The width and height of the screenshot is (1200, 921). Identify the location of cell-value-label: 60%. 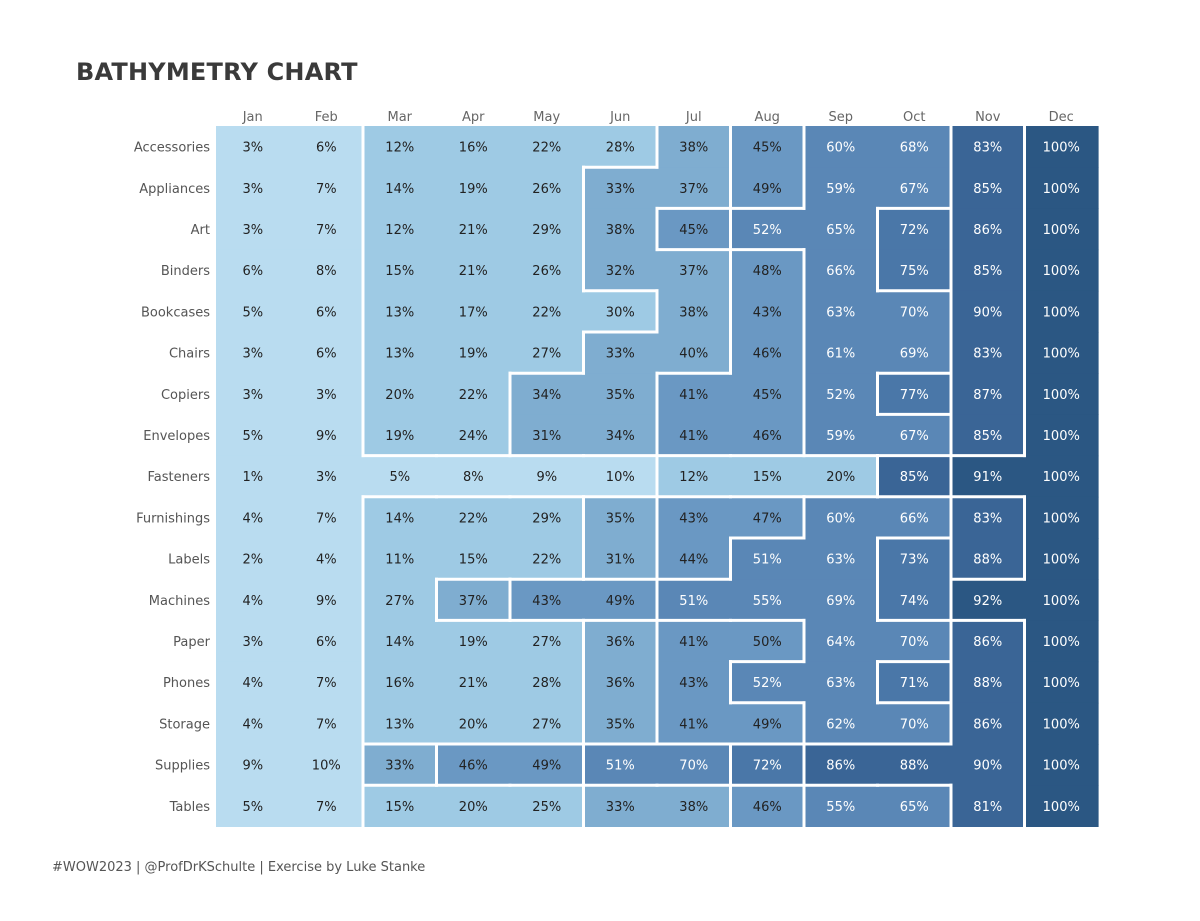
(840, 518).